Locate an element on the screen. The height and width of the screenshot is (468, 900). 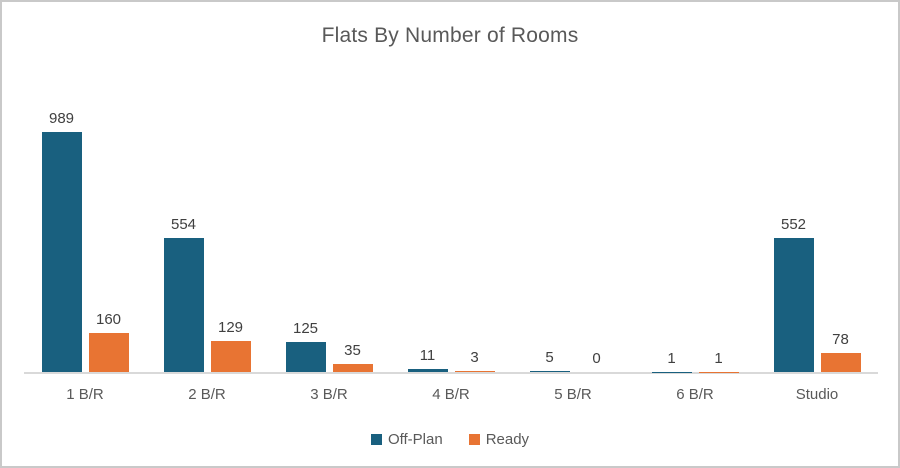
bar-column-off-plan: 1 is located at coordinates (671, 360).